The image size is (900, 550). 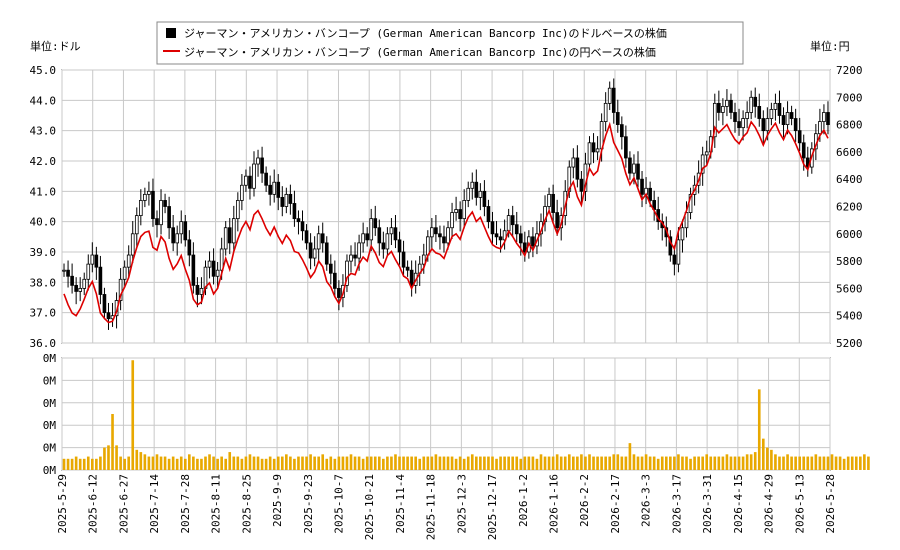 What do you see at coordinates (43, 191) in the screenshot?
I see `left-tick-label: 41.0` at bounding box center [43, 191].